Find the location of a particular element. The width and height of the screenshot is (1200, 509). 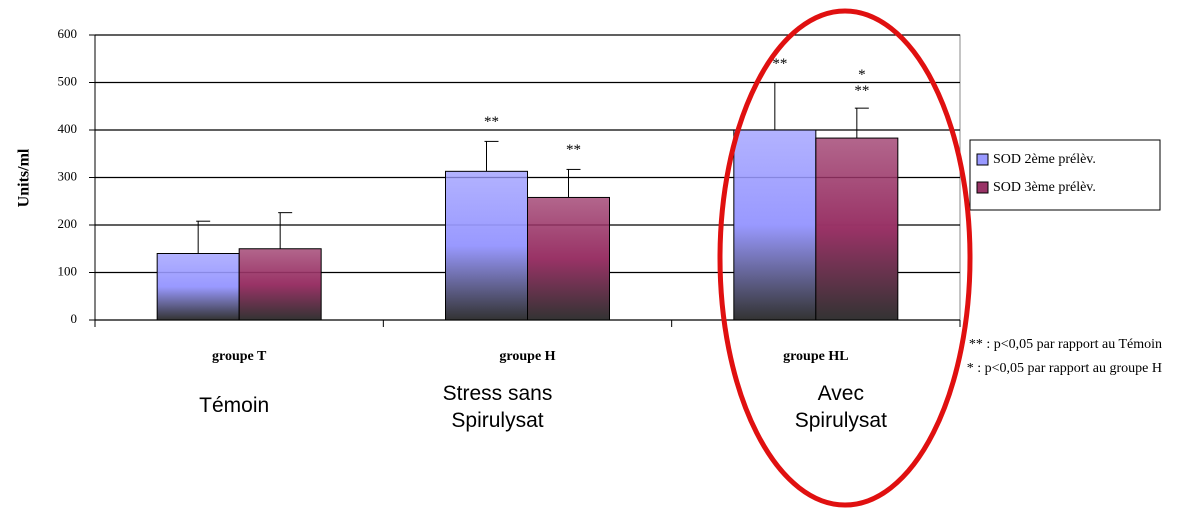

y-tick-label: 500 is located at coordinates (68, 80).